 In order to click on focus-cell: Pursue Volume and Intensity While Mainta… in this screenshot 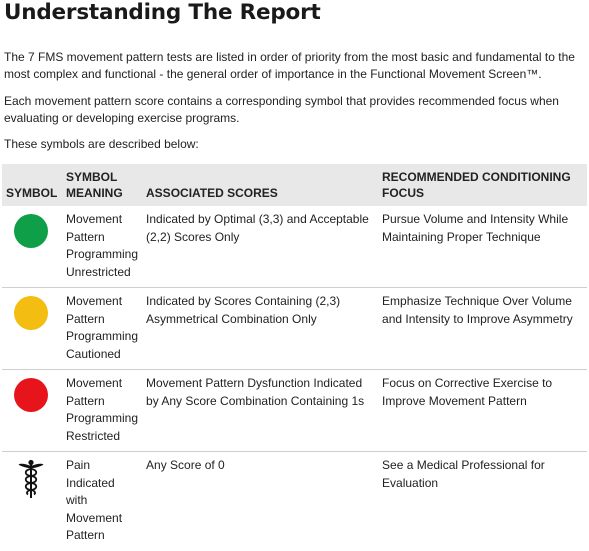, I will do `click(482, 247)`.